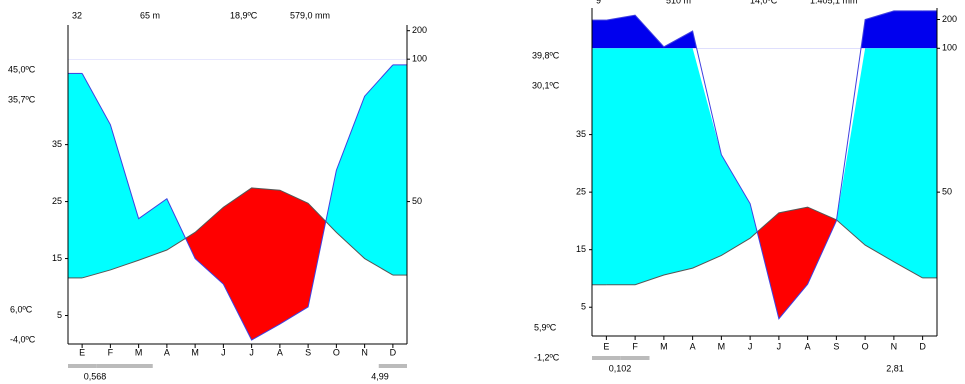  I want to click on extreme-label: -1,2ºC, so click(547, 357).